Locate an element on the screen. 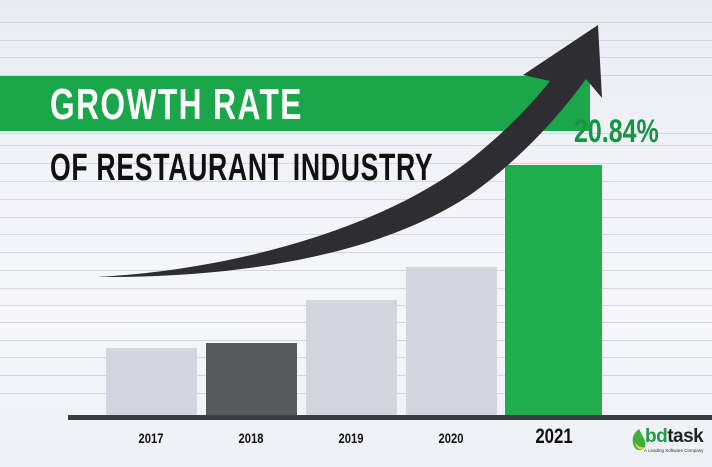  bar-2021 is located at coordinates (553, 290).